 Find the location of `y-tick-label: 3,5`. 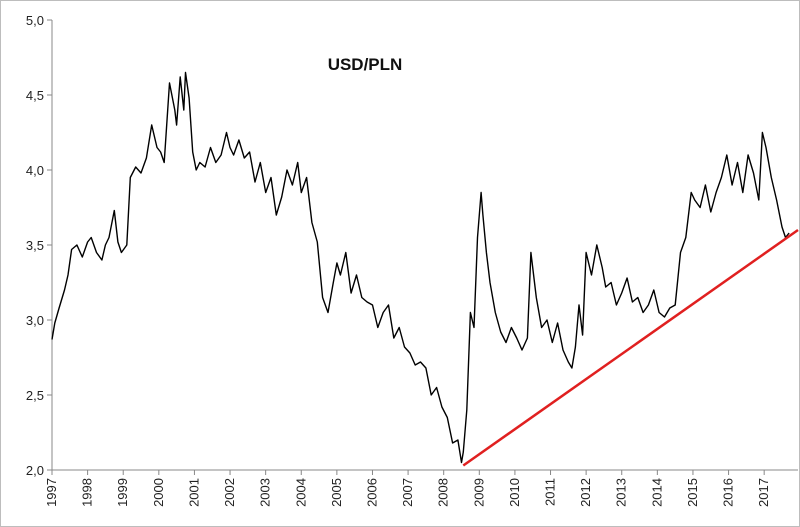

y-tick-label: 3,5 is located at coordinates (35, 245).